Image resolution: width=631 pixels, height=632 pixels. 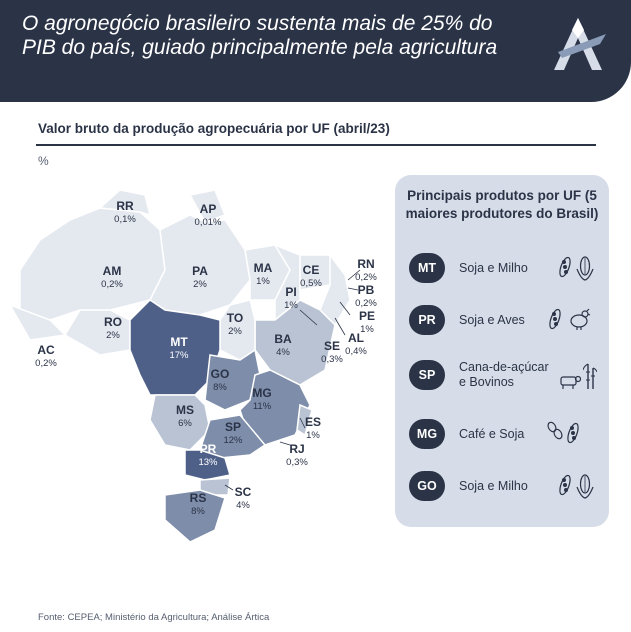 What do you see at coordinates (43, 161) in the screenshot?
I see `unit-label: %` at bounding box center [43, 161].